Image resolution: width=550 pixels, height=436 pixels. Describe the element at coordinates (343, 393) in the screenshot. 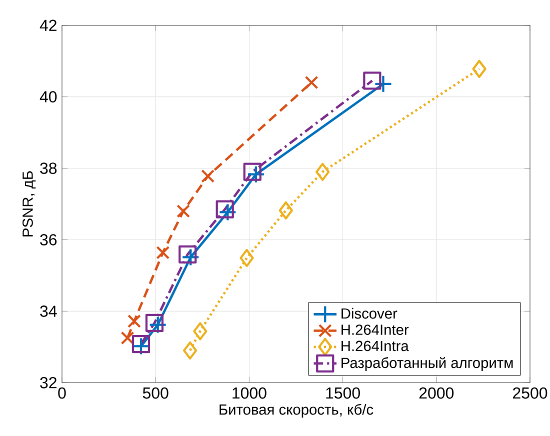

I see `x-tick-label: 1500` at that location.